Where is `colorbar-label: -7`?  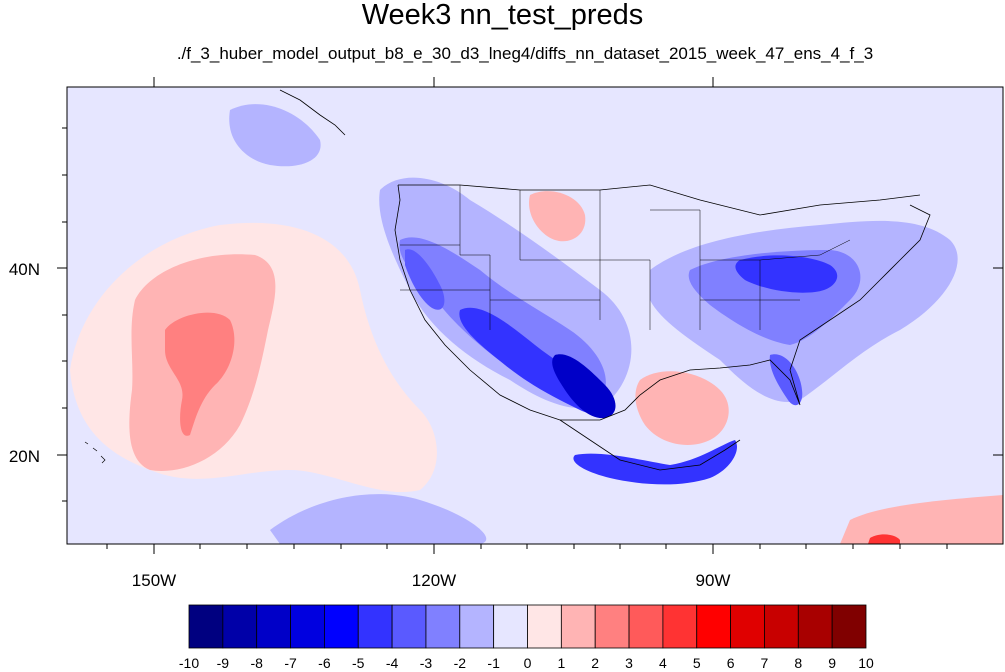
colorbar-label: -7 is located at coordinates (290, 663).